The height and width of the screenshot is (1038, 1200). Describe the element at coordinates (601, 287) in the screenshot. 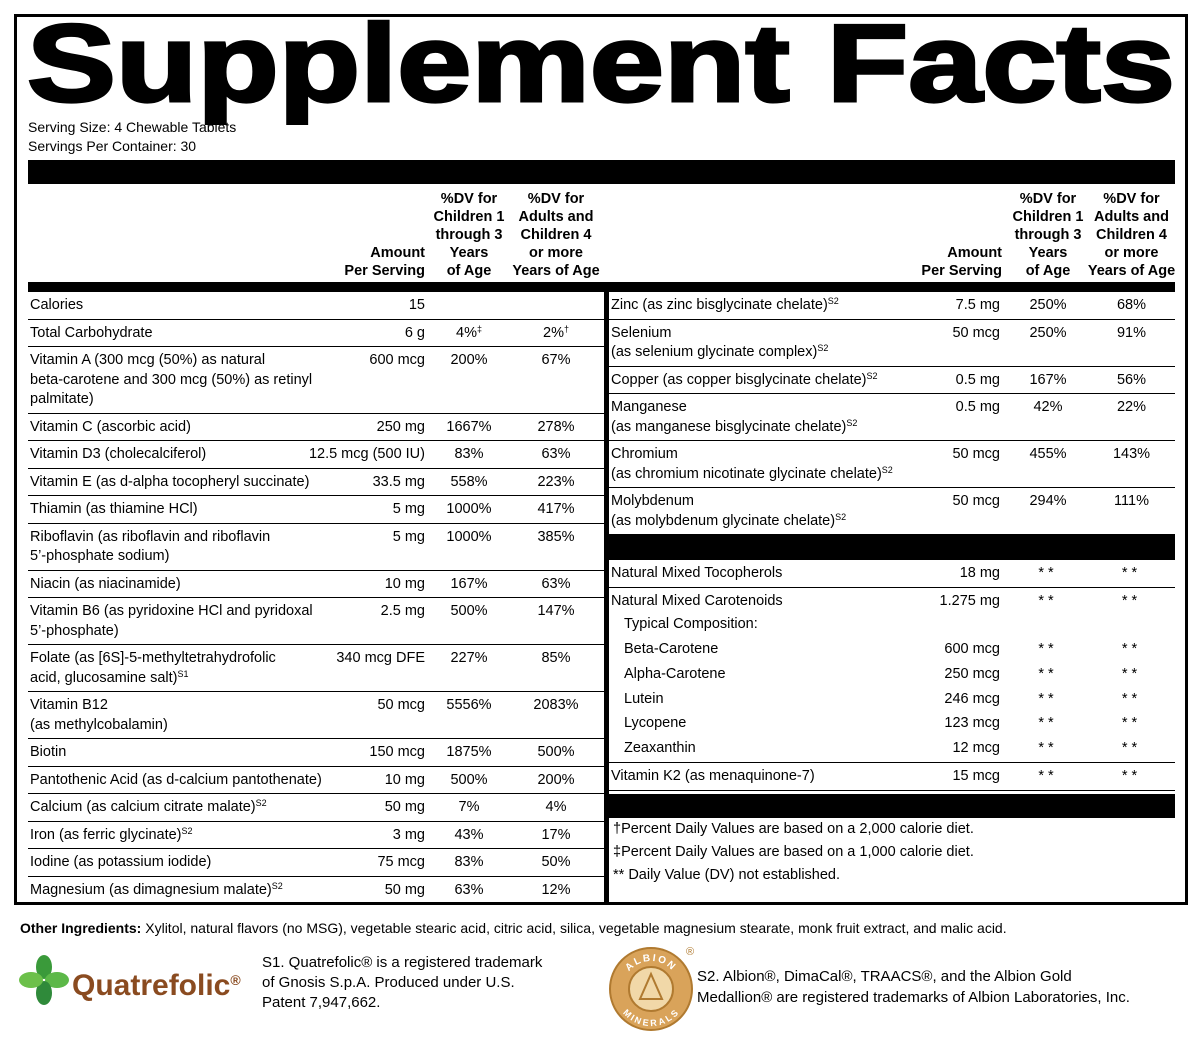

I see `thick-rule` at that location.